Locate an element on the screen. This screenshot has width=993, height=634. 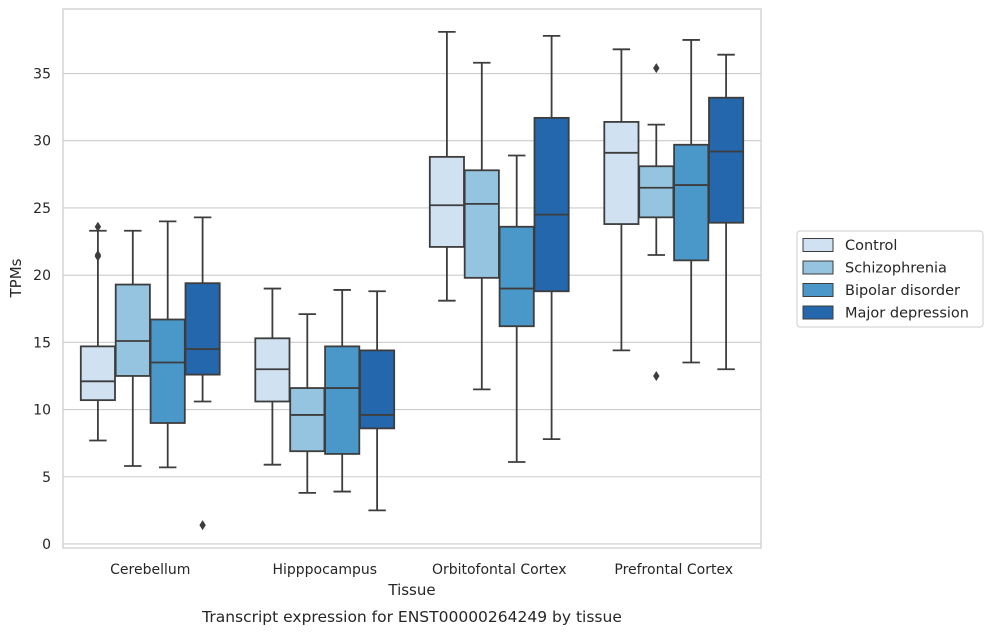
x-tick-label: Prefrontal Cortex is located at coordinates (673, 570).